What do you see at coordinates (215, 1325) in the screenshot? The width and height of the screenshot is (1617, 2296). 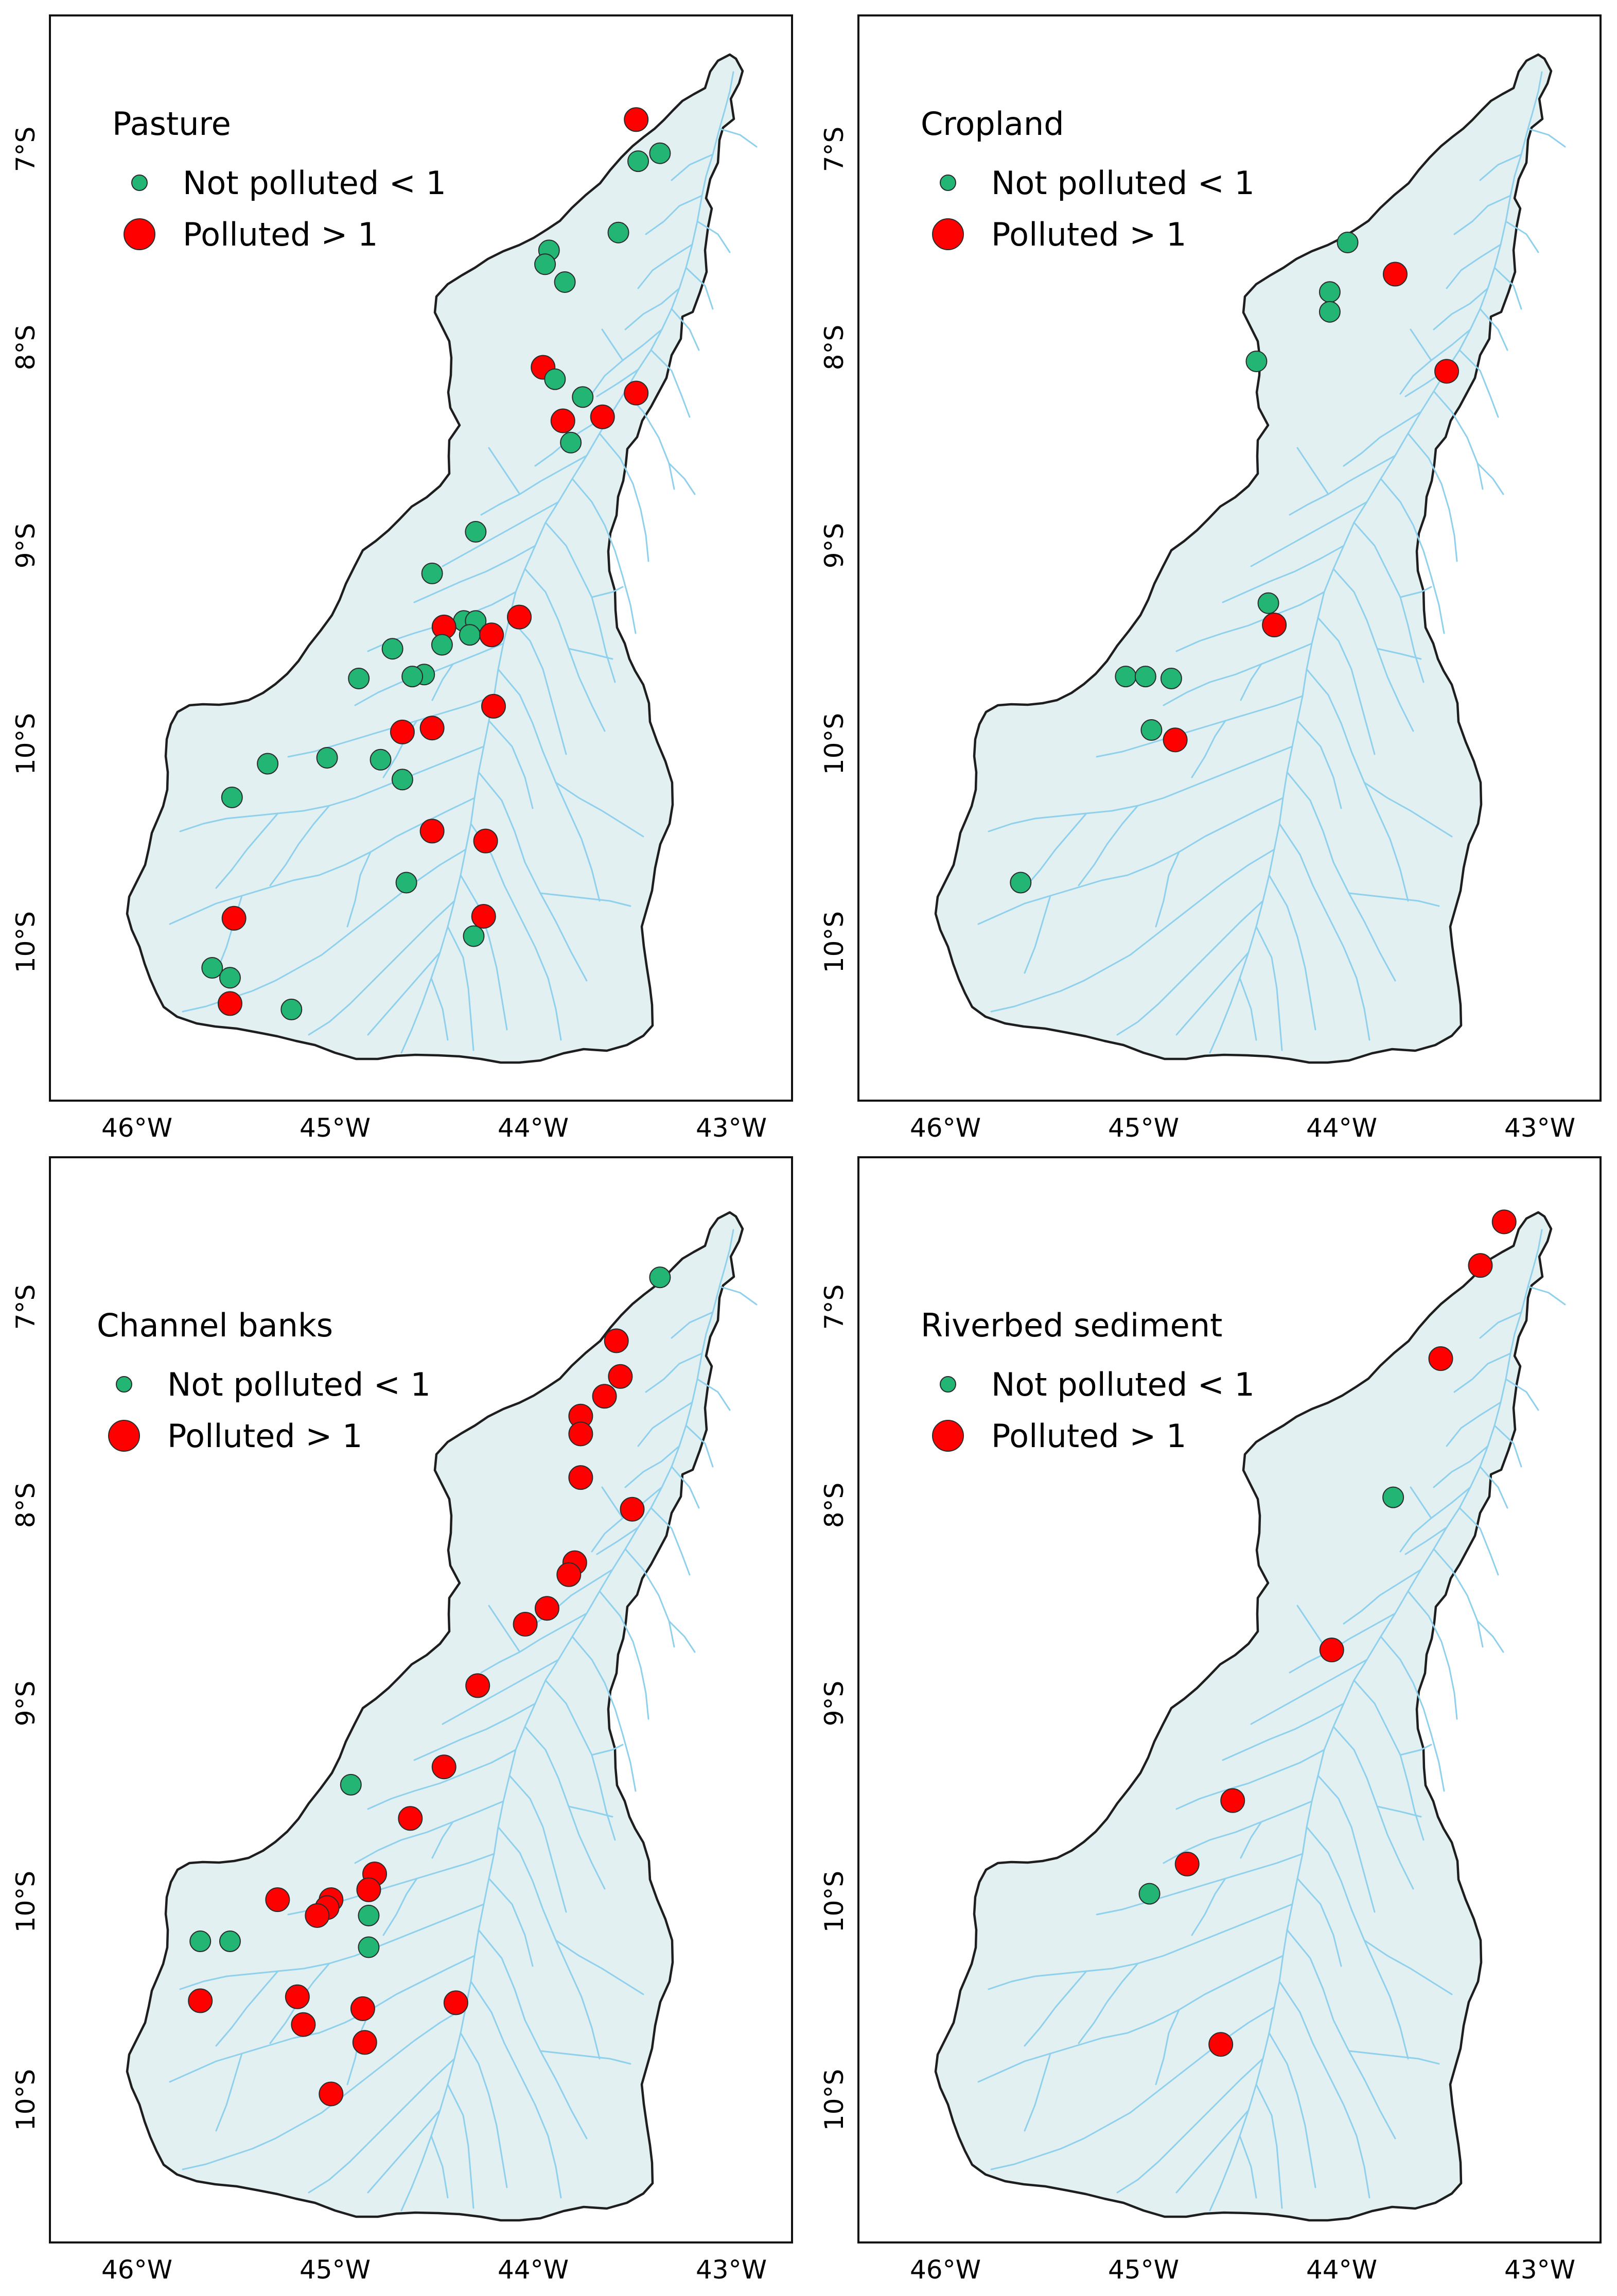 I see `legend-title: Channel banks` at bounding box center [215, 1325].